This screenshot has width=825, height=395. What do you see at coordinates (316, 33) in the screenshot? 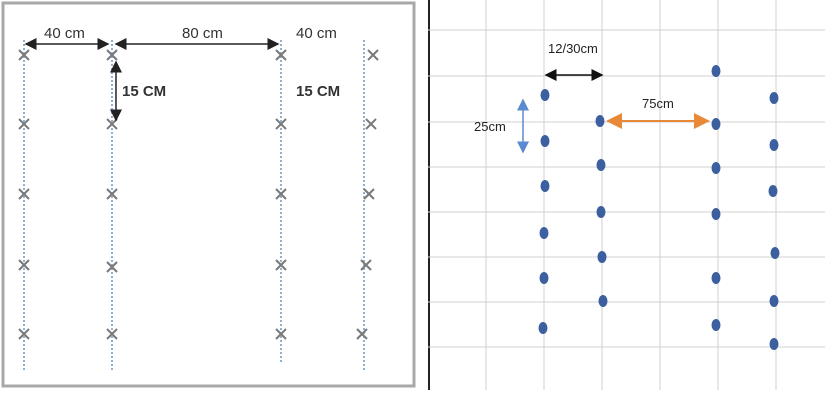
I see `spacing-label-40cm-right: 40 cm` at bounding box center [316, 33].